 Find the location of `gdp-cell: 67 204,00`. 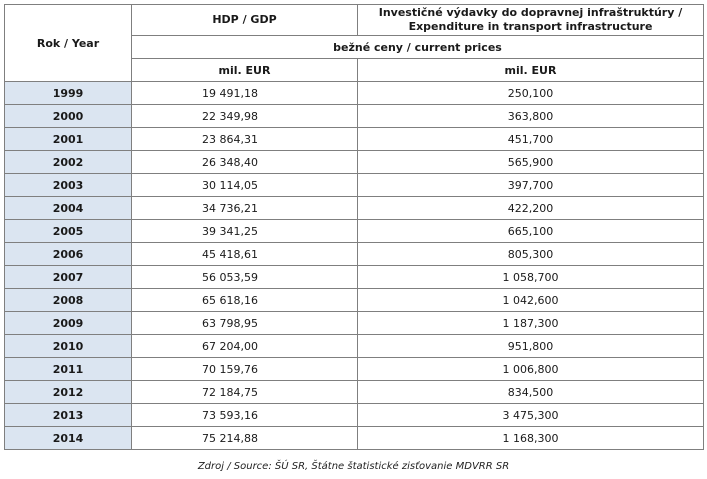

gdp-cell: 67 204,00 is located at coordinates (244, 346).